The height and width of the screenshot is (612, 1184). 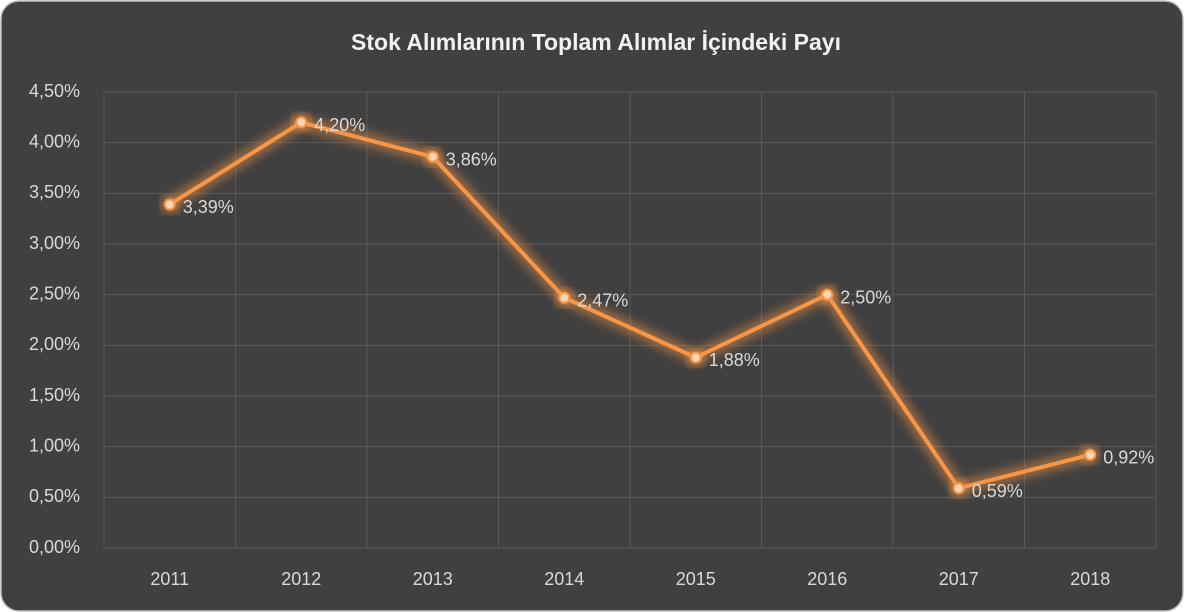 What do you see at coordinates (54, 445) in the screenshot?
I see `y-tick-label: 1,00%` at bounding box center [54, 445].